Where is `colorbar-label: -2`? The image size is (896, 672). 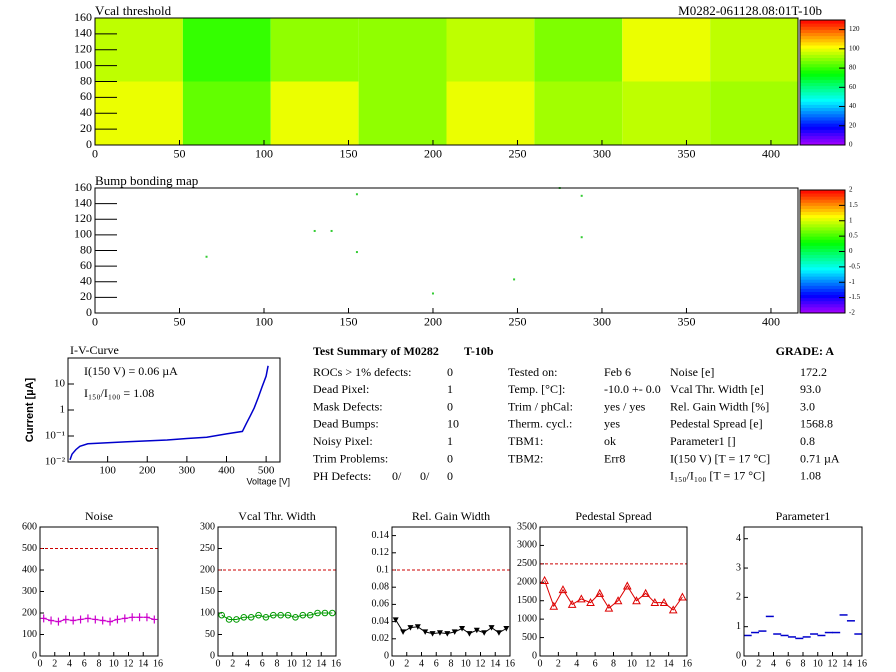
colorbar-label: -2 is located at coordinates (852, 313).